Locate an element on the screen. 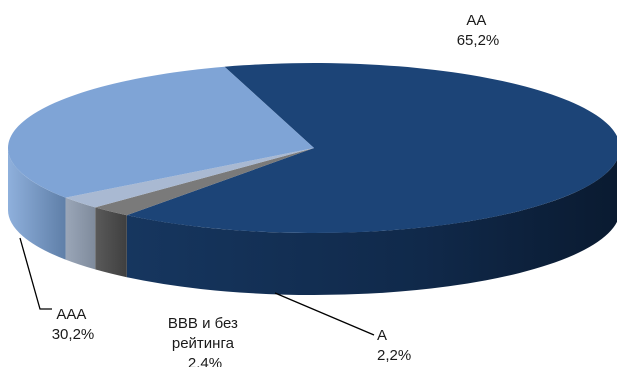  label-aaa: AAA 30,2% is located at coordinates (73, 324).